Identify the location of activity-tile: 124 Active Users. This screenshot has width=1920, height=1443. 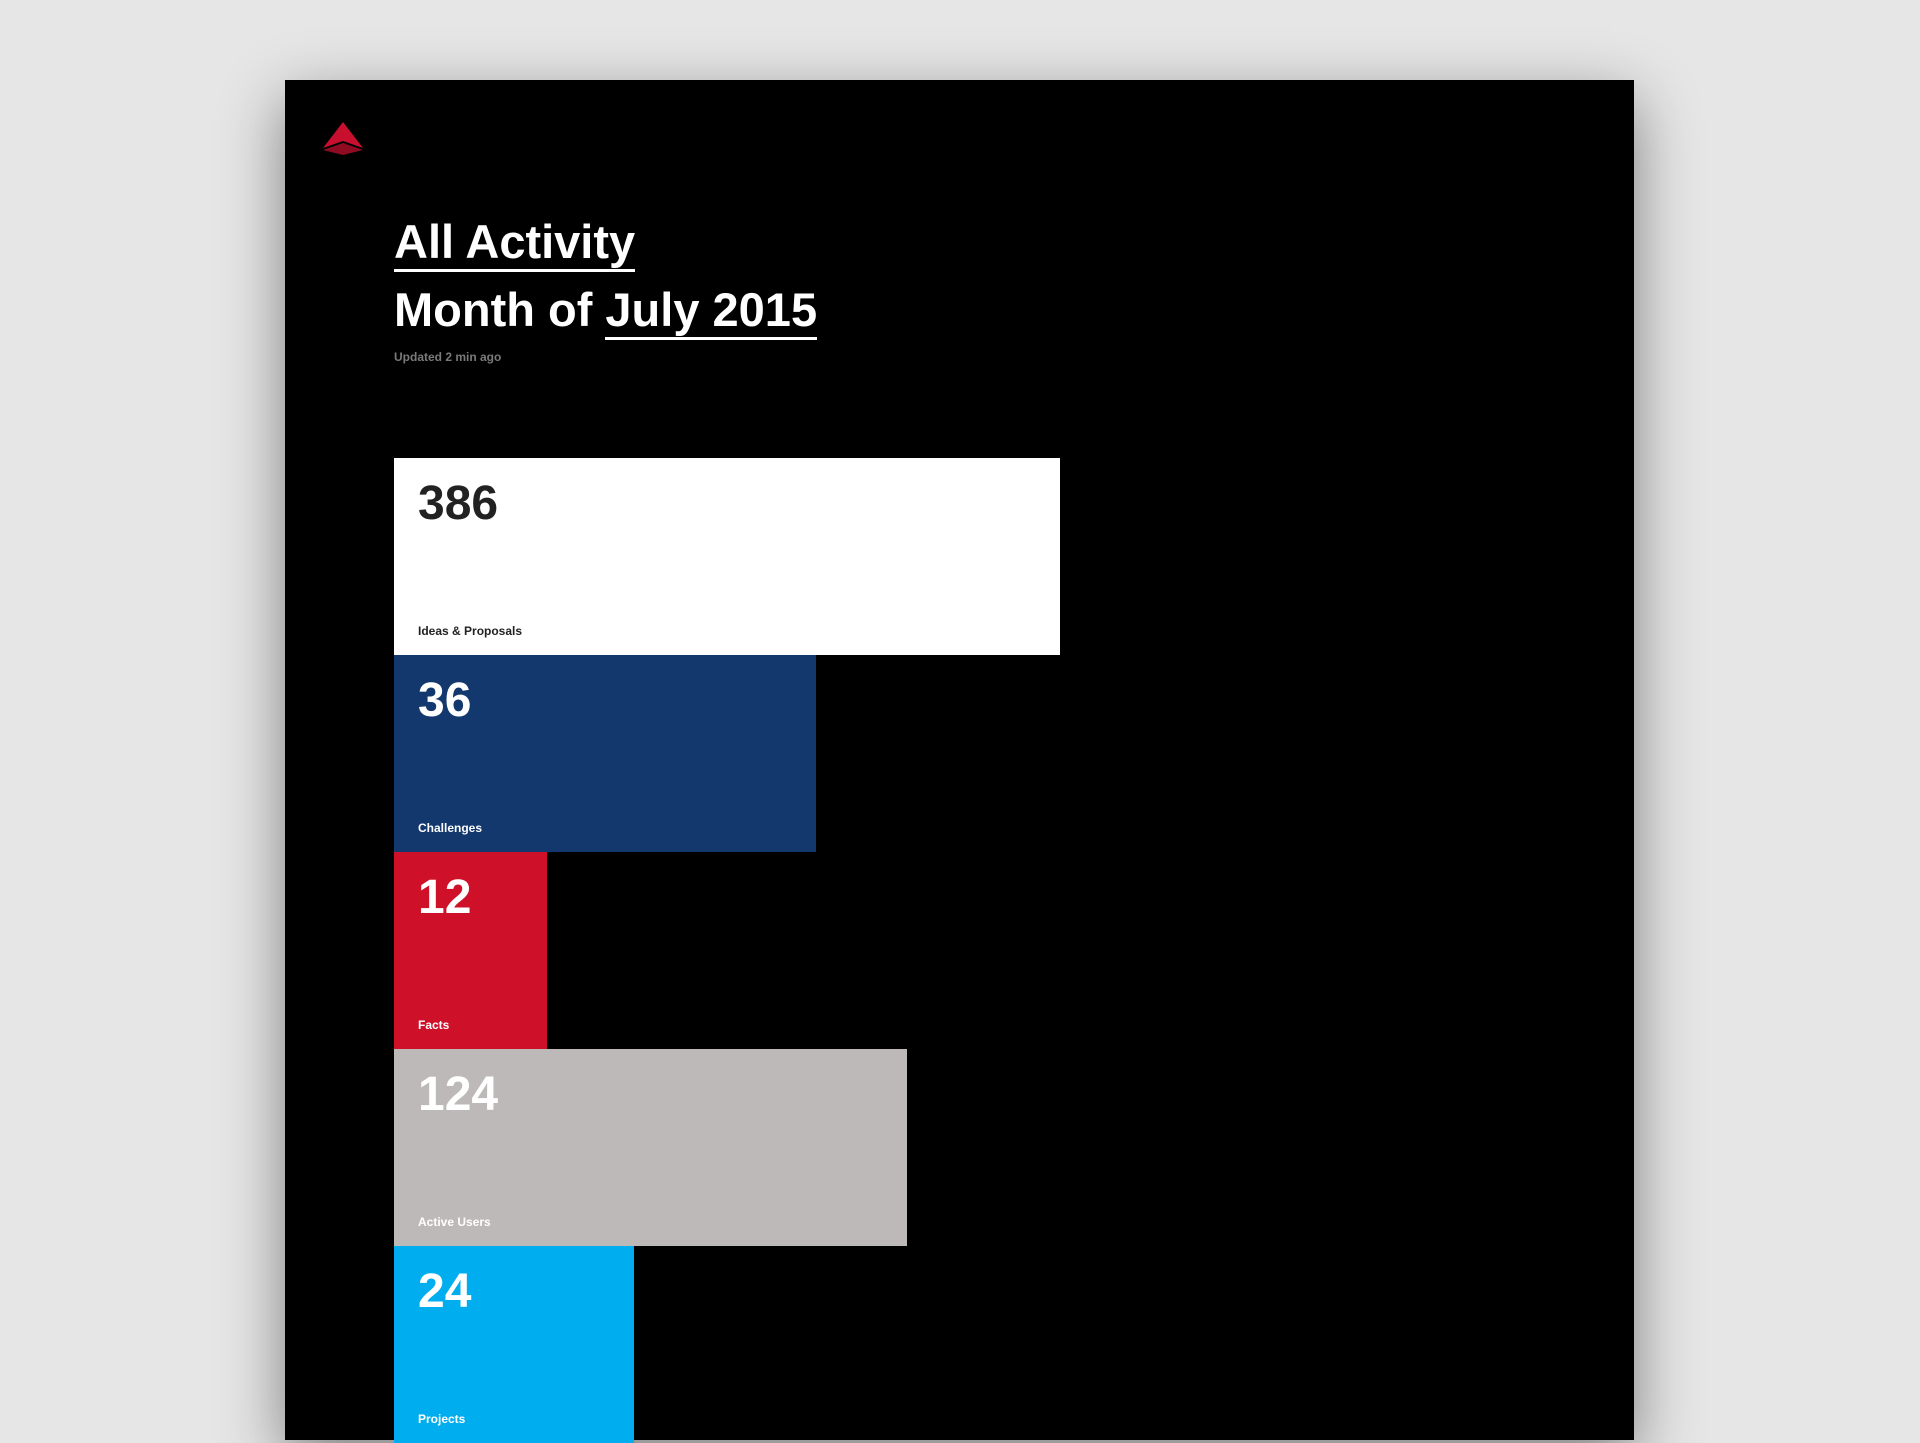
(650, 1147).